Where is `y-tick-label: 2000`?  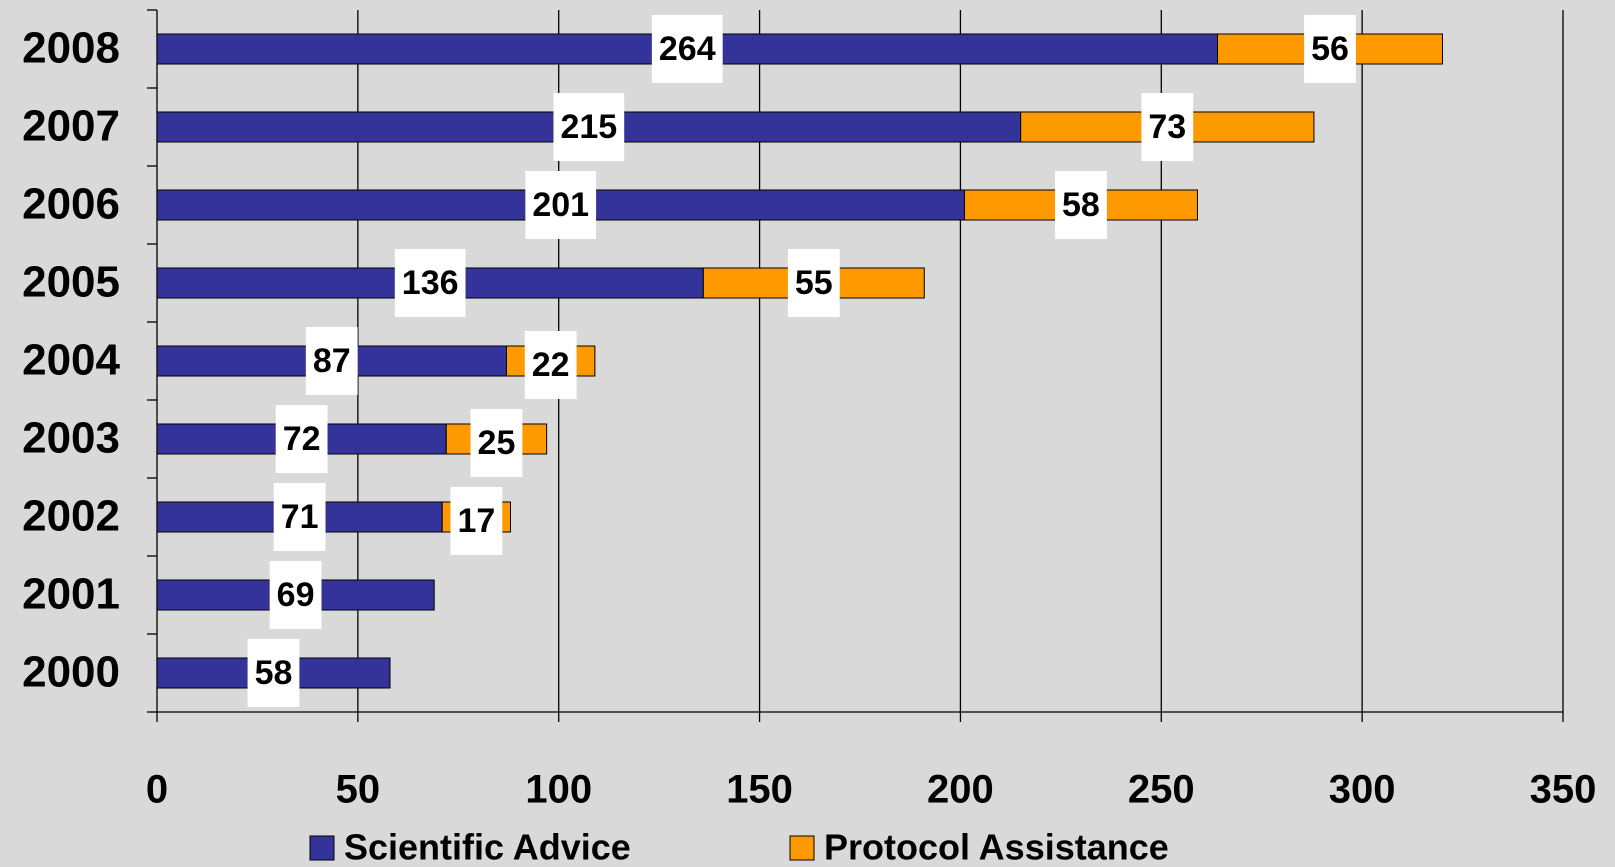 y-tick-label: 2000 is located at coordinates (71, 672).